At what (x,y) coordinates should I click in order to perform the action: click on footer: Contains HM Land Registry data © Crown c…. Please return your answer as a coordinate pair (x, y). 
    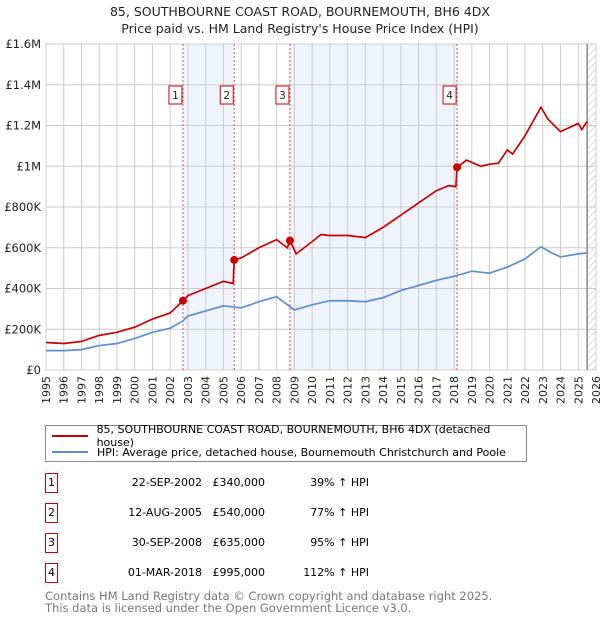
    Looking at the image, I should click on (268, 602).